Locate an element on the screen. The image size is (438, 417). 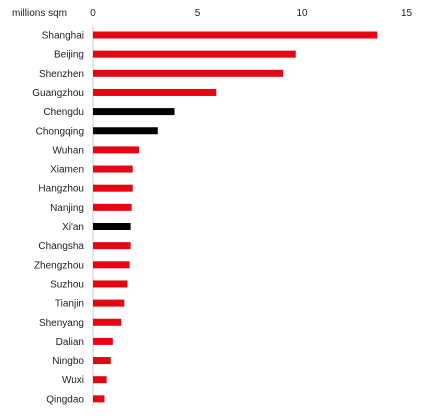
category-label: Tianjin is located at coordinates (69, 304).